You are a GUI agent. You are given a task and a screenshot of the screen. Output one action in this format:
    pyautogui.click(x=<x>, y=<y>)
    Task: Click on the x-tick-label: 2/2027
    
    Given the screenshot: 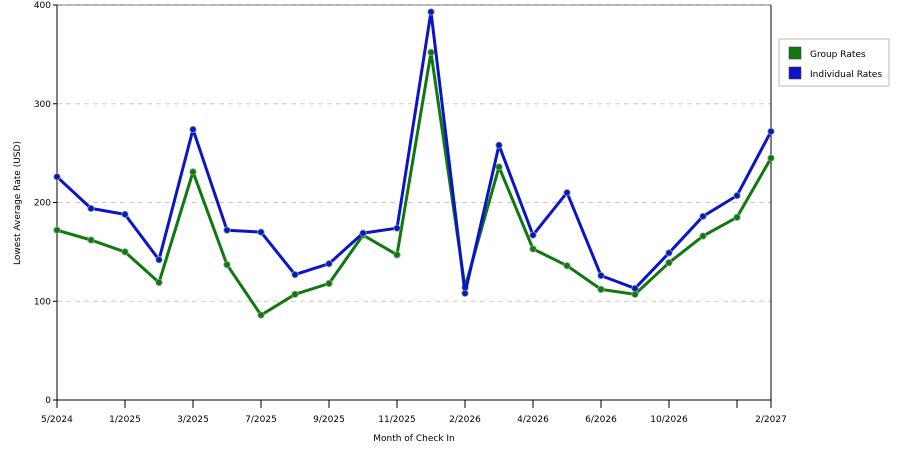 What is the action you would take?
    pyautogui.click(x=771, y=420)
    